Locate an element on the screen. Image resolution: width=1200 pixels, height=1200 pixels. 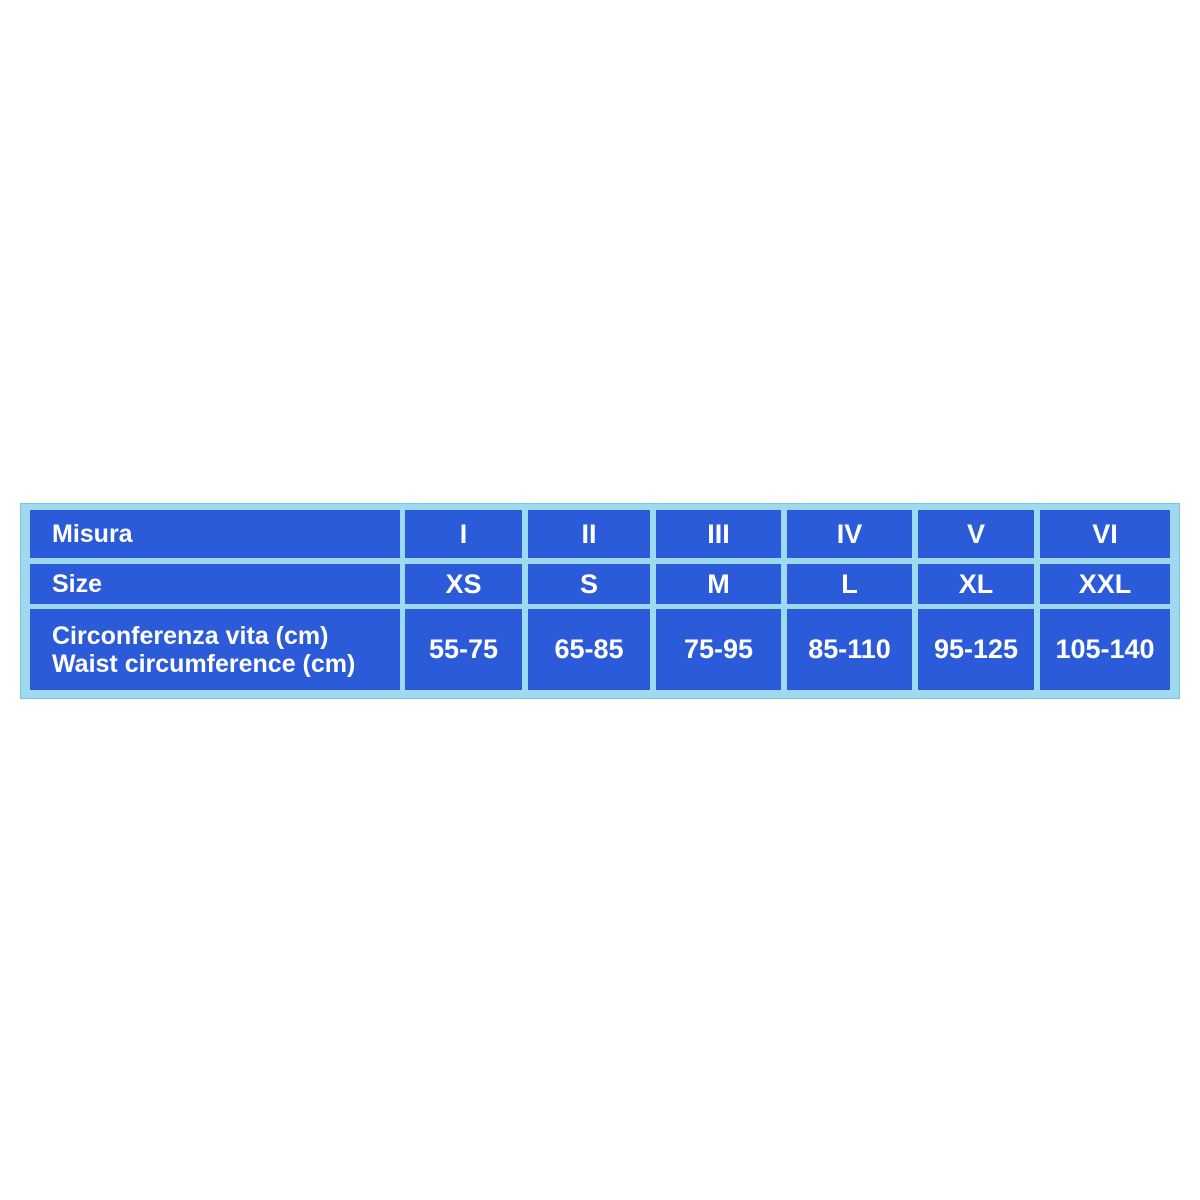
table-cell: L is located at coordinates (849, 584).